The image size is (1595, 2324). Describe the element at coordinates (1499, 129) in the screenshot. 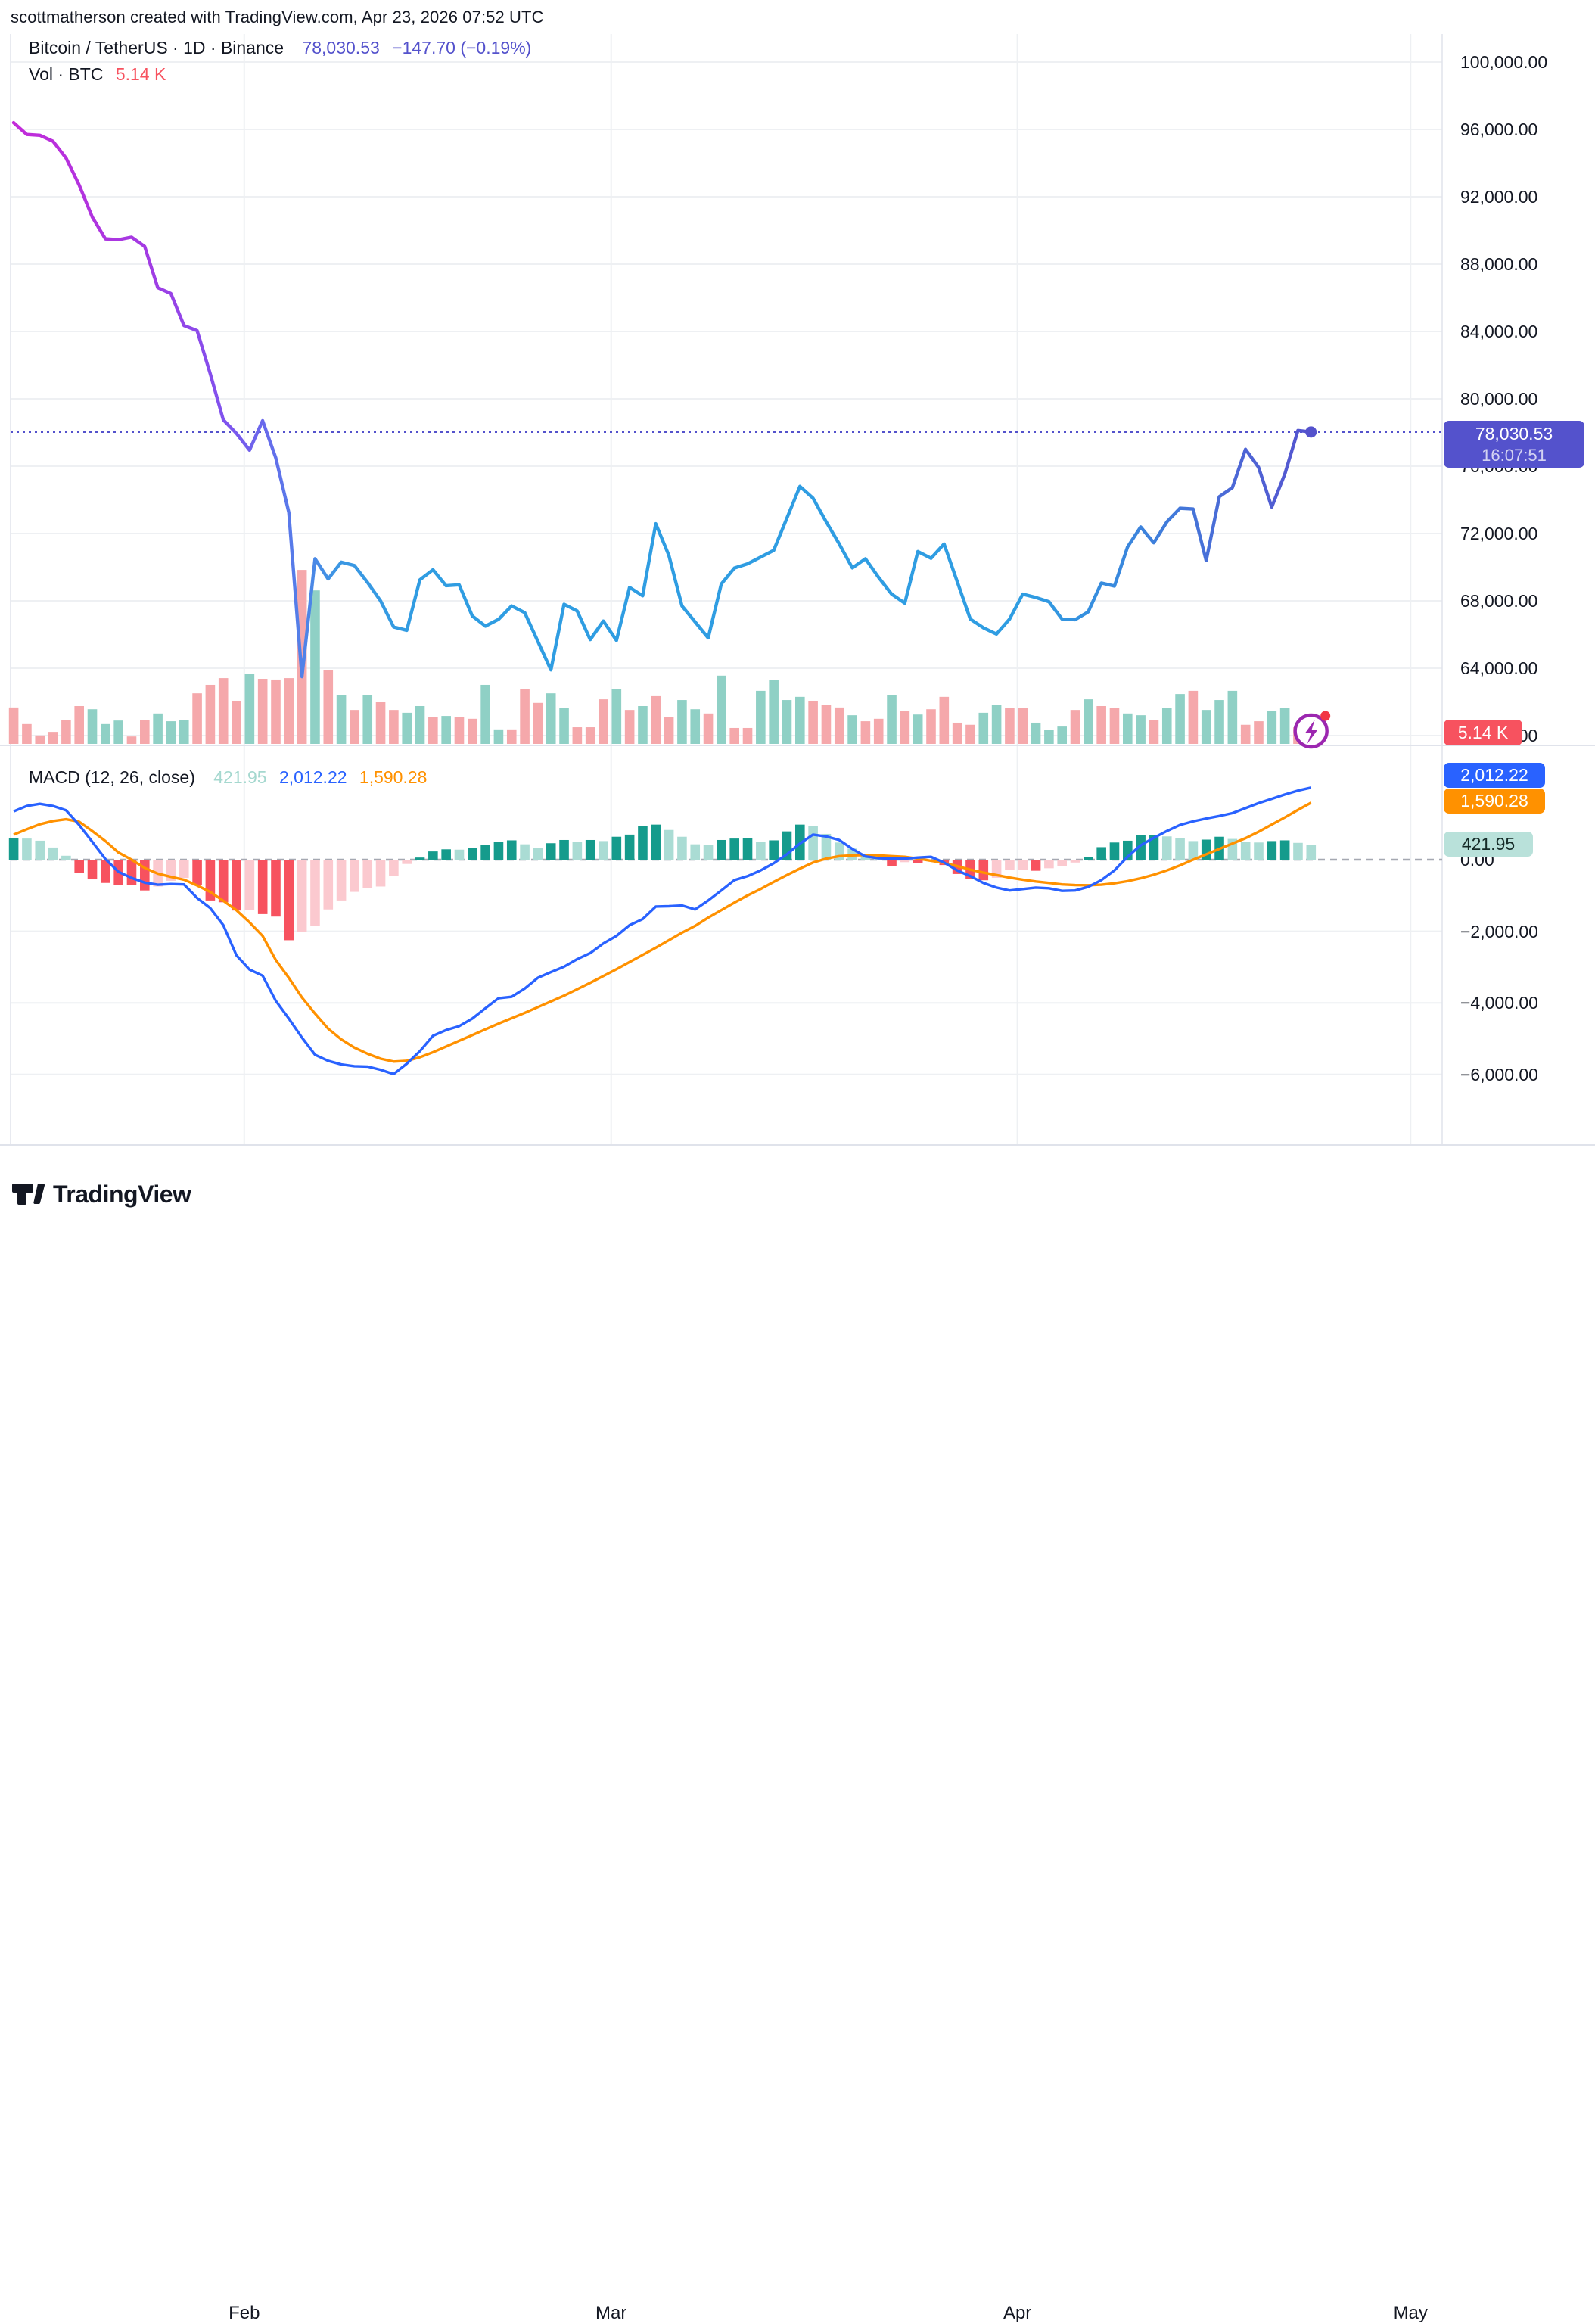

I see `price-tick: 96,000.00` at that location.